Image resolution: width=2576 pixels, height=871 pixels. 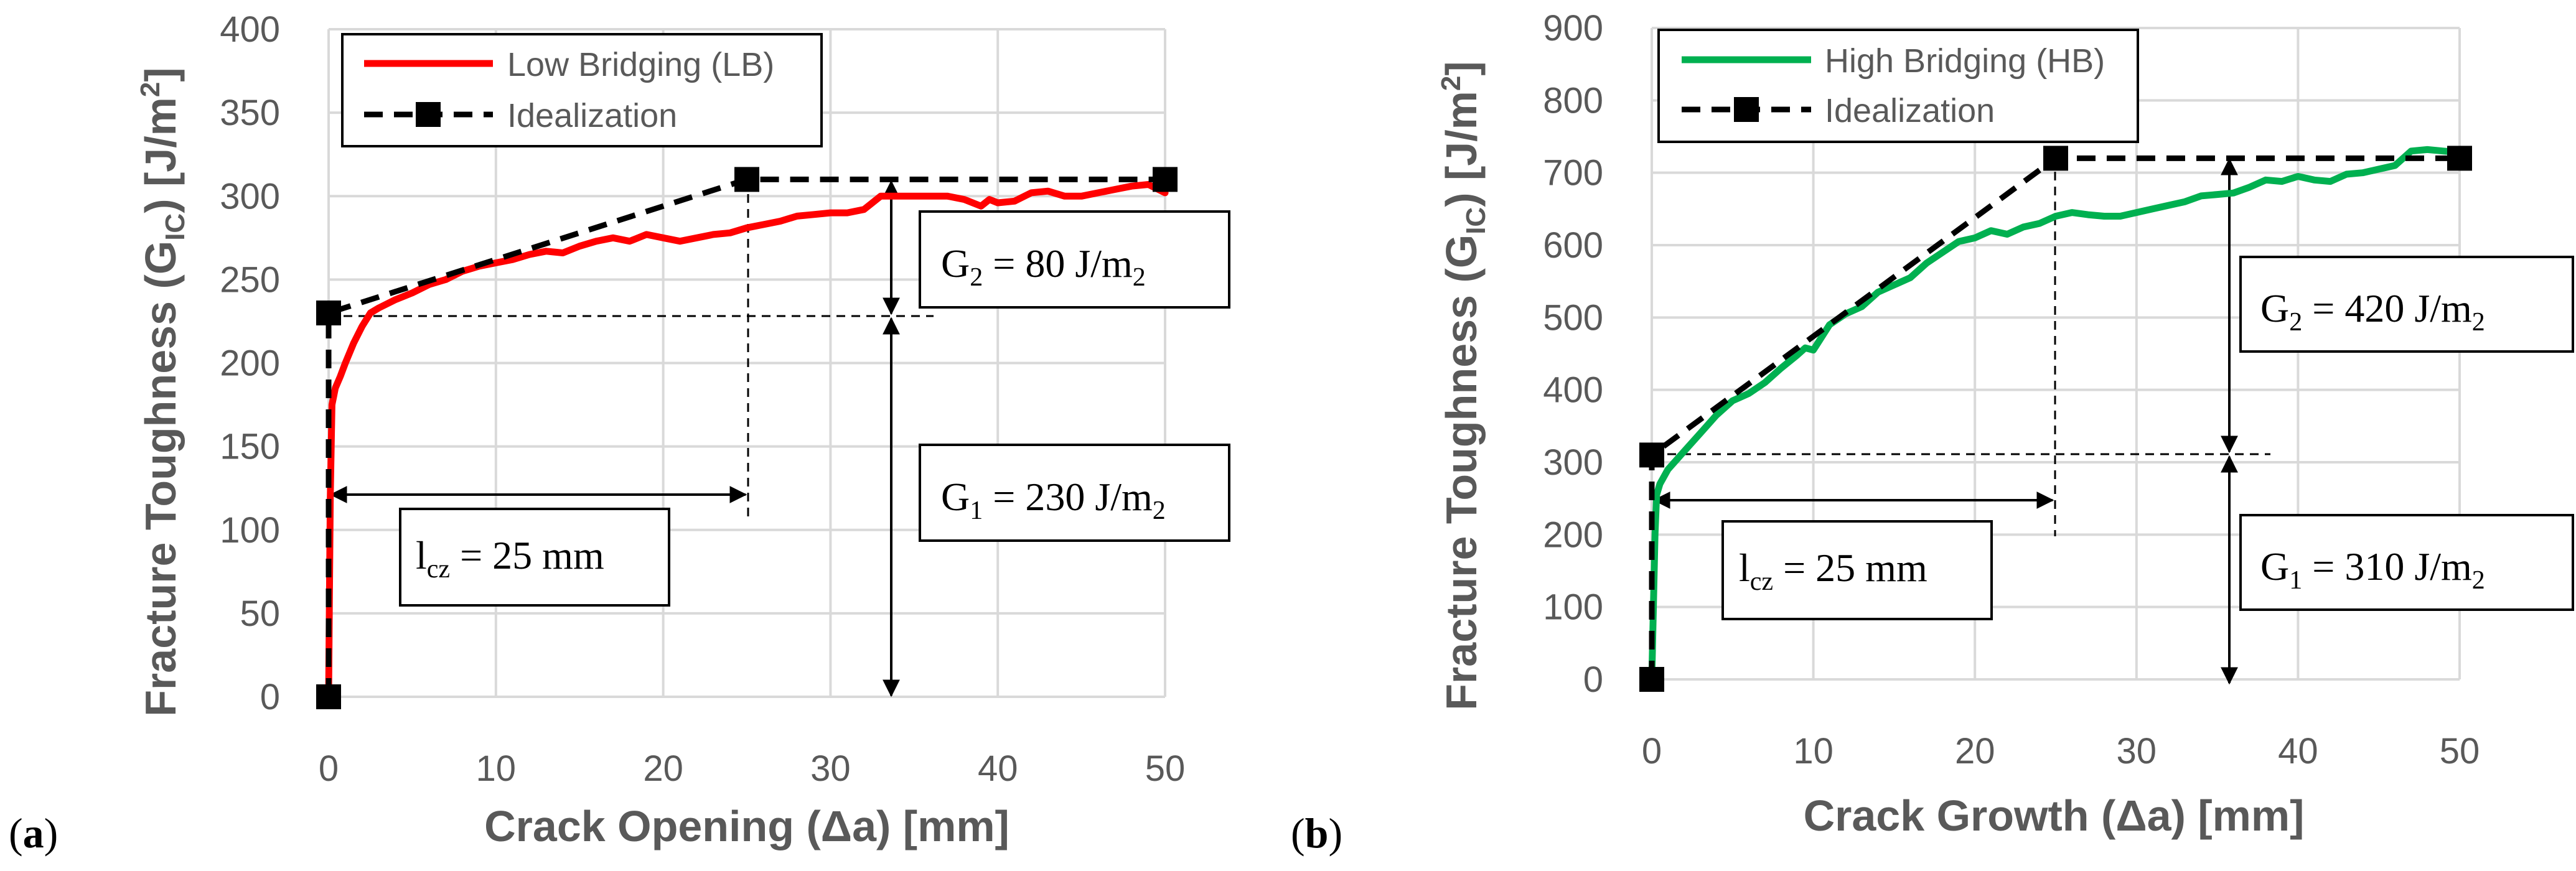 What do you see at coordinates (1043, 266) in the screenshot?
I see `g2-annotation: G2 = 80 J/m2` at bounding box center [1043, 266].